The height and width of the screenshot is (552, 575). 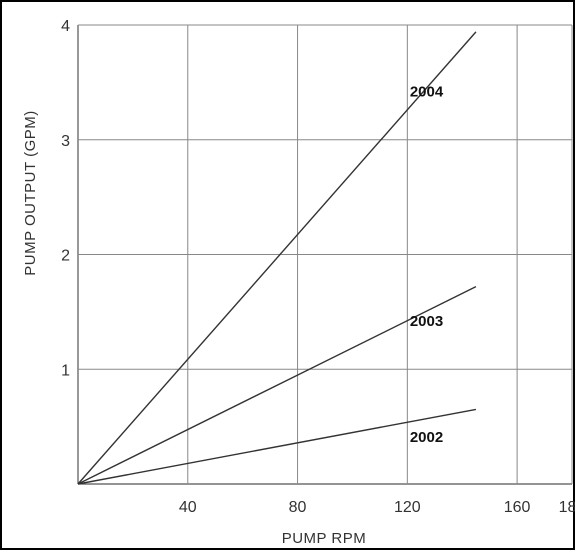 What do you see at coordinates (65, 256) in the screenshot?
I see `y-tick-label-2: 2` at bounding box center [65, 256].